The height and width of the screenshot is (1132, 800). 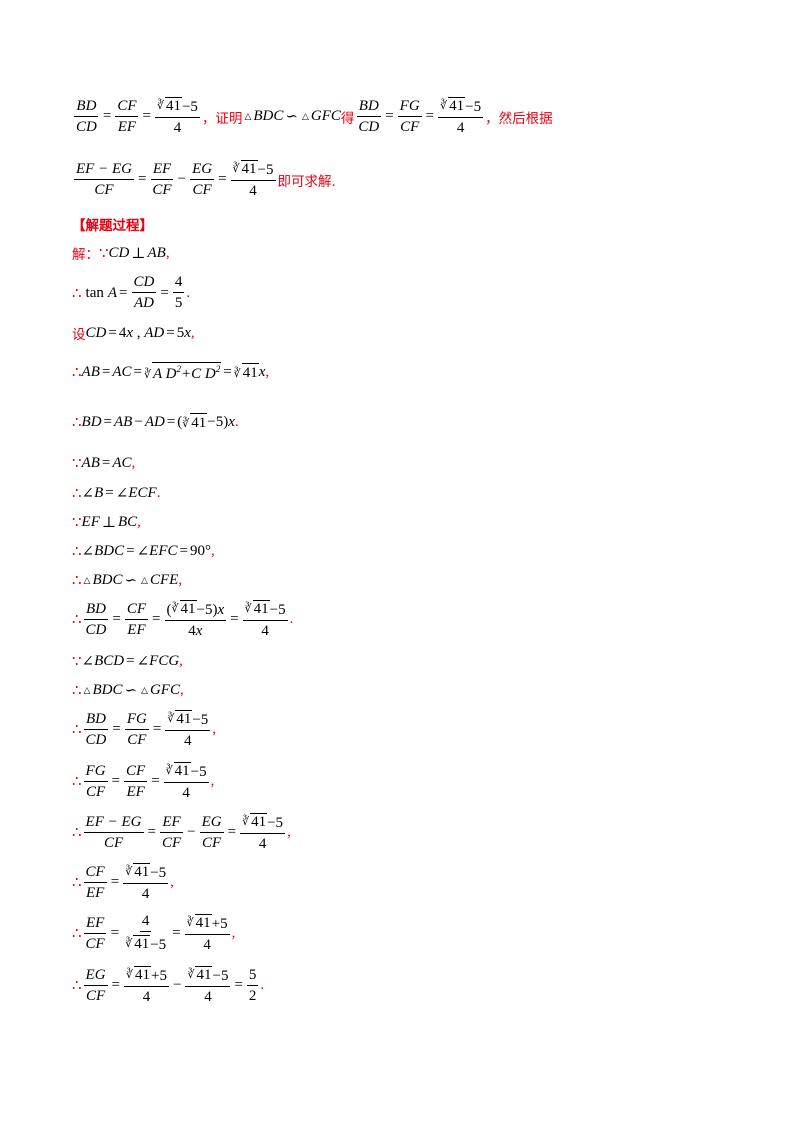 What do you see at coordinates (127, 661) in the screenshot?
I see `solution-line-12: ∵ ∠ BCD = ∠ FCG,` at bounding box center [127, 661].